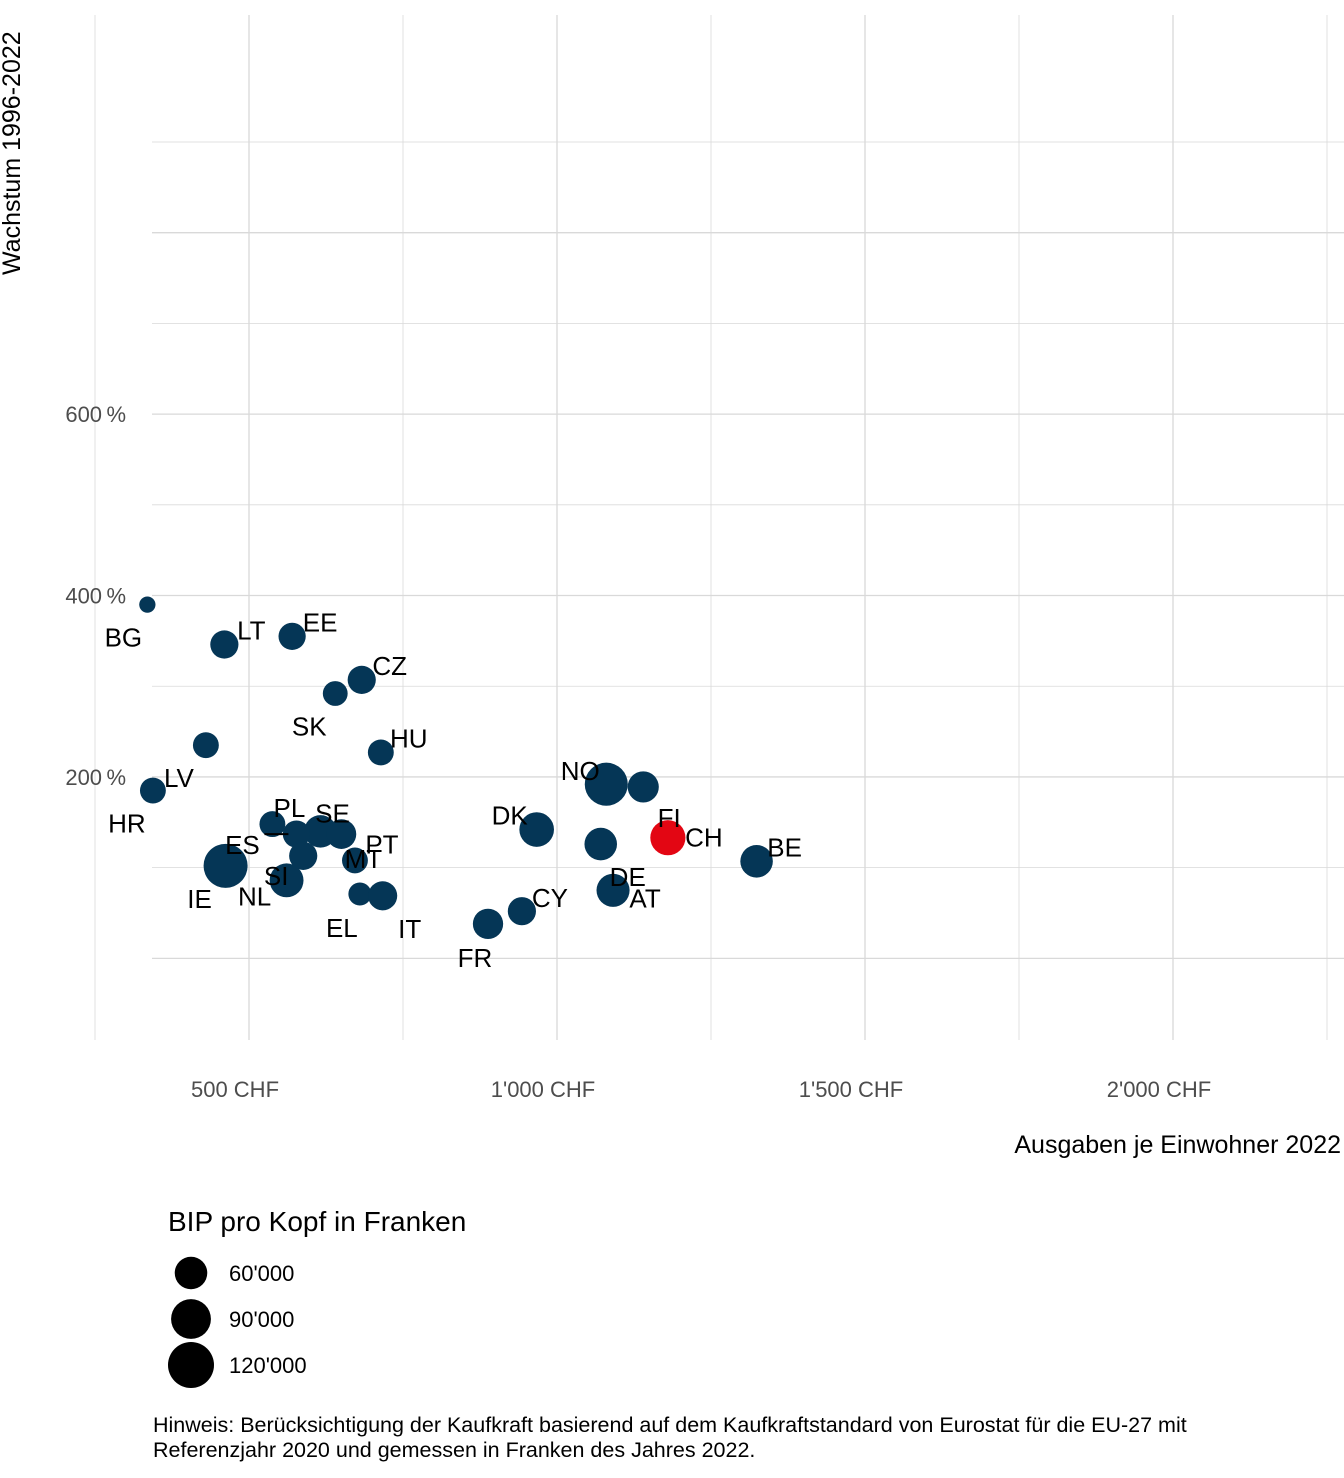 The image size is (1344, 1478). What do you see at coordinates (704, 838) in the screenshot?
I see `point-label-ch: CH` at bounding box center [704, 838].